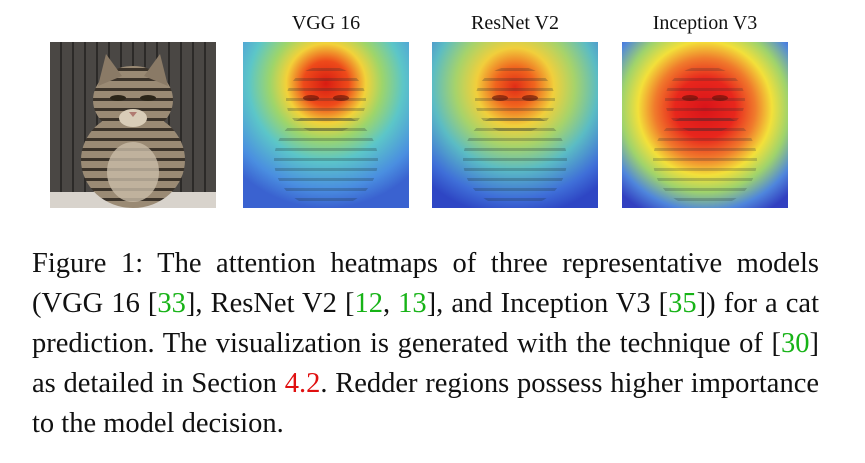 Image resolution: width=865 pixels, height=463 pixels. Describe the element at coordinates (390, 303) in the screenshot. I see `caption-text: ,` at that location.